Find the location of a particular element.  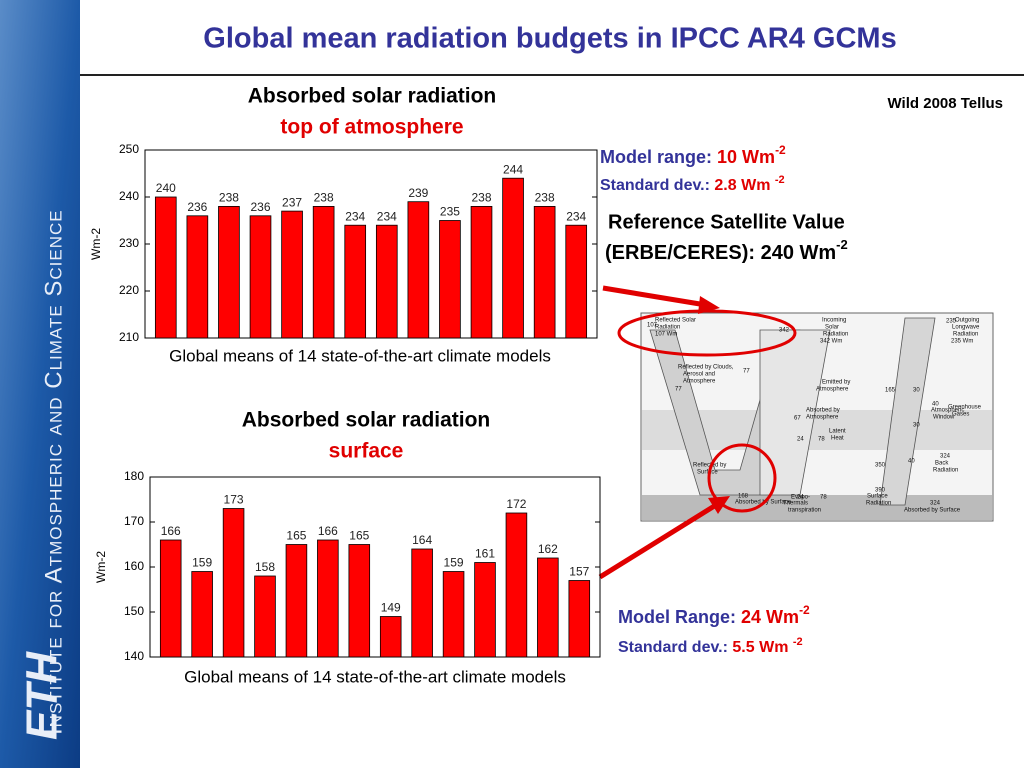

diagram-label: Outgoing is located at coordinates (967, 321).